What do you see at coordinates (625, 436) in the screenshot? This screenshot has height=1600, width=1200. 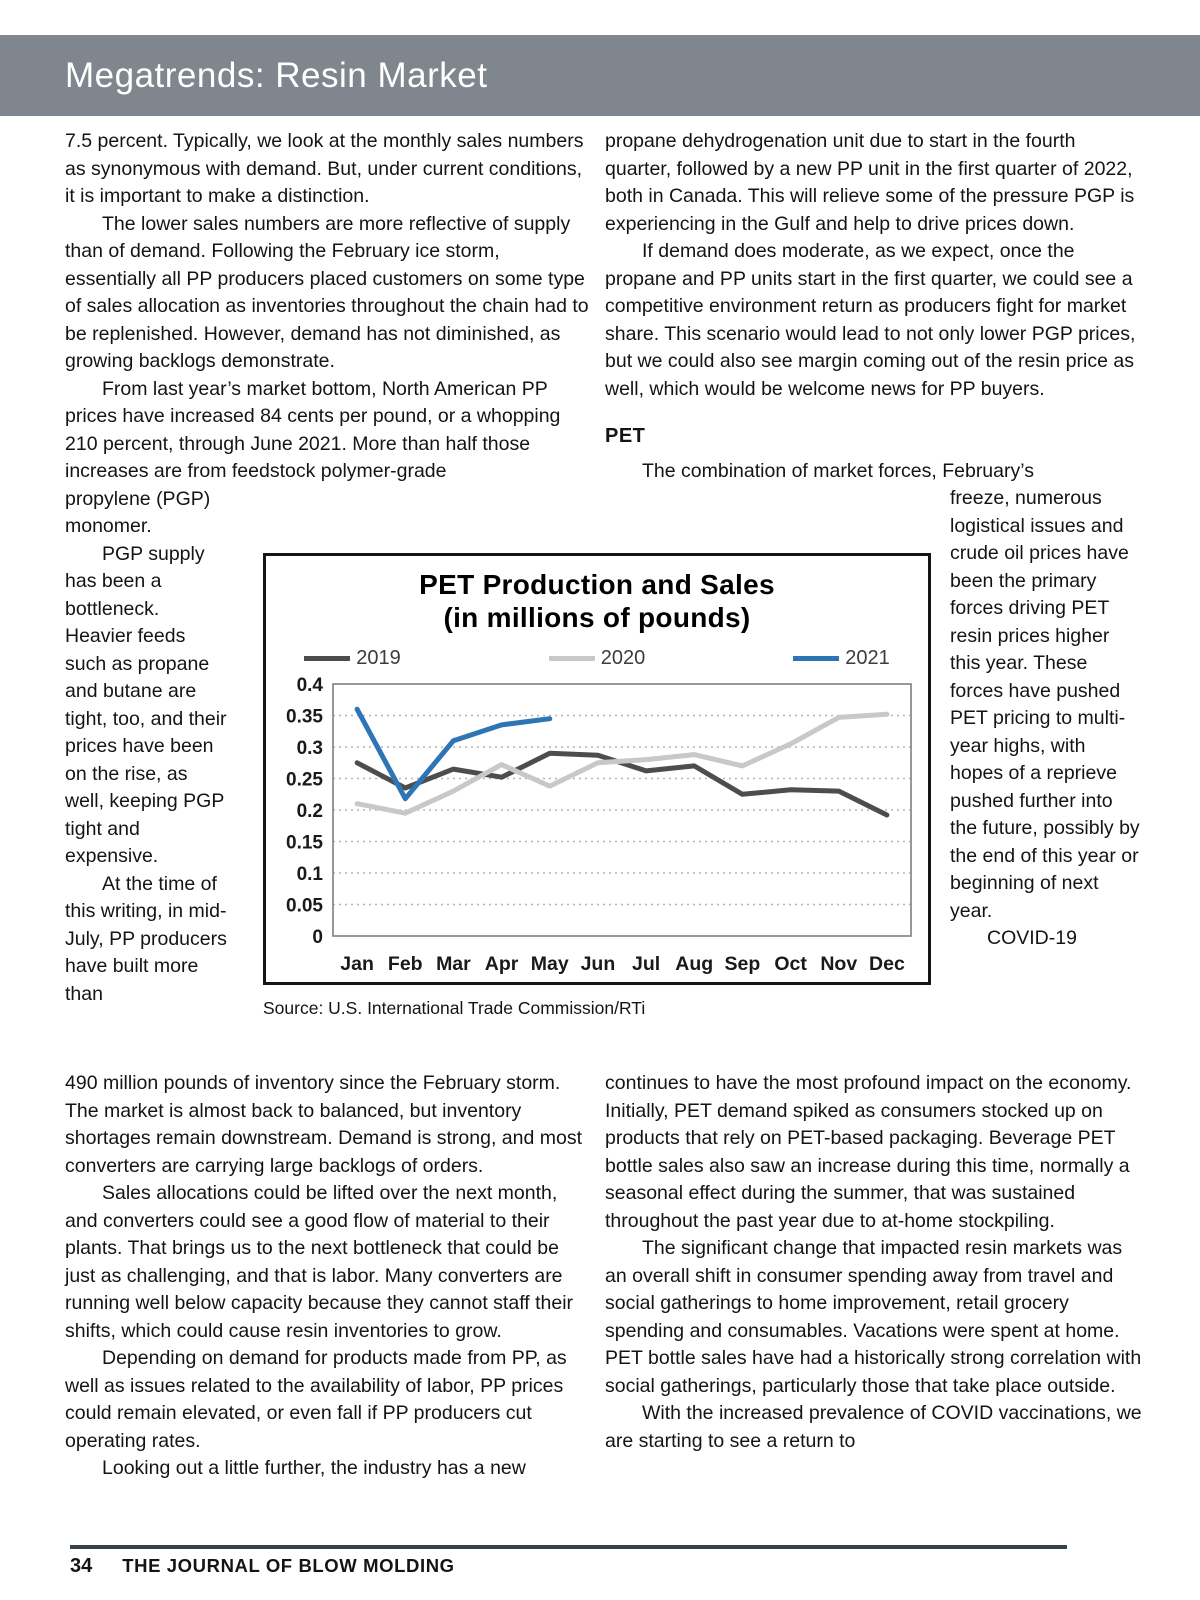 I see `section-heading-pet: PET` at bounding box center [625, 436].